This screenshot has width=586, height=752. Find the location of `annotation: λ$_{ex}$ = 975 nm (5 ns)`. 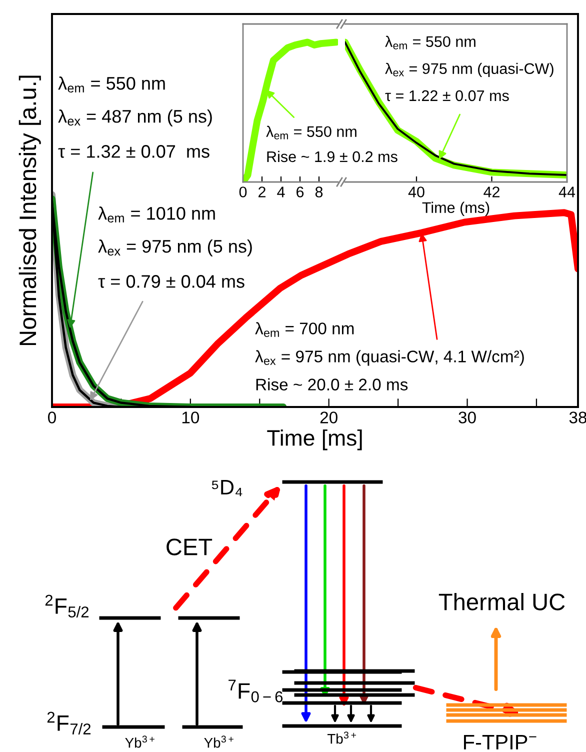

annotation: λ$_{ex}$ = 975 nm (5 ns) is located at coordinates (175, 248).